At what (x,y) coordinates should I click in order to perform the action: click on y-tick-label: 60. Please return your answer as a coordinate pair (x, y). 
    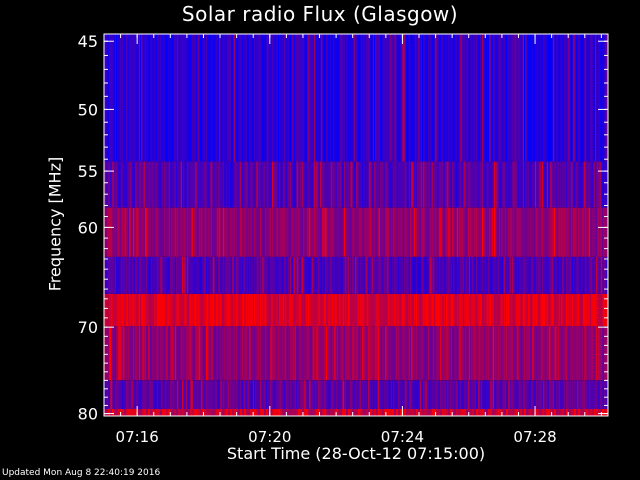
    Looking at the image, I should click on (88, 227).